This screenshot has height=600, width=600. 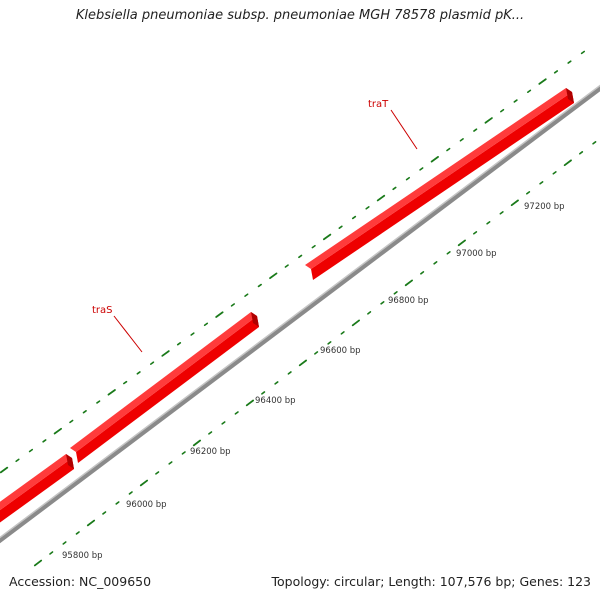 I want to click on gene-upstream-body, so click(x=37, y=490).